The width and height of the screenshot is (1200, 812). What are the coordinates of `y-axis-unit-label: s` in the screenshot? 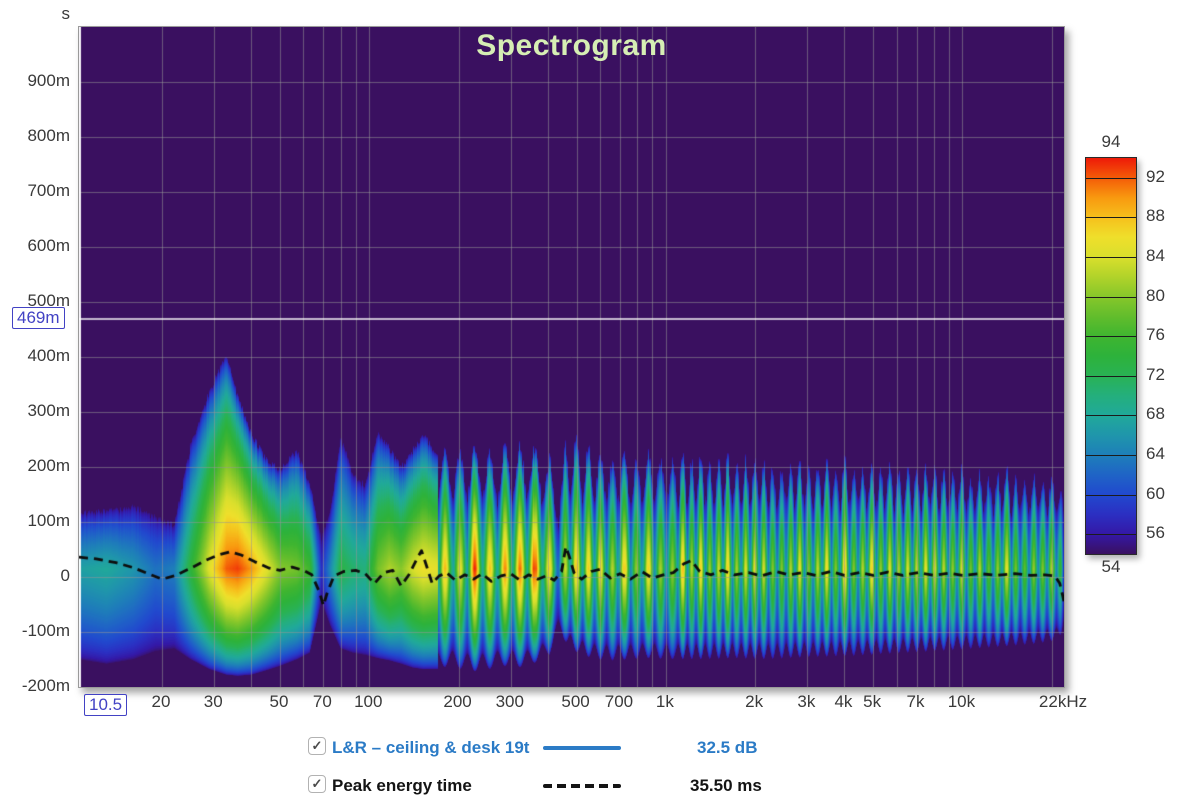 It's located at (66, 13).